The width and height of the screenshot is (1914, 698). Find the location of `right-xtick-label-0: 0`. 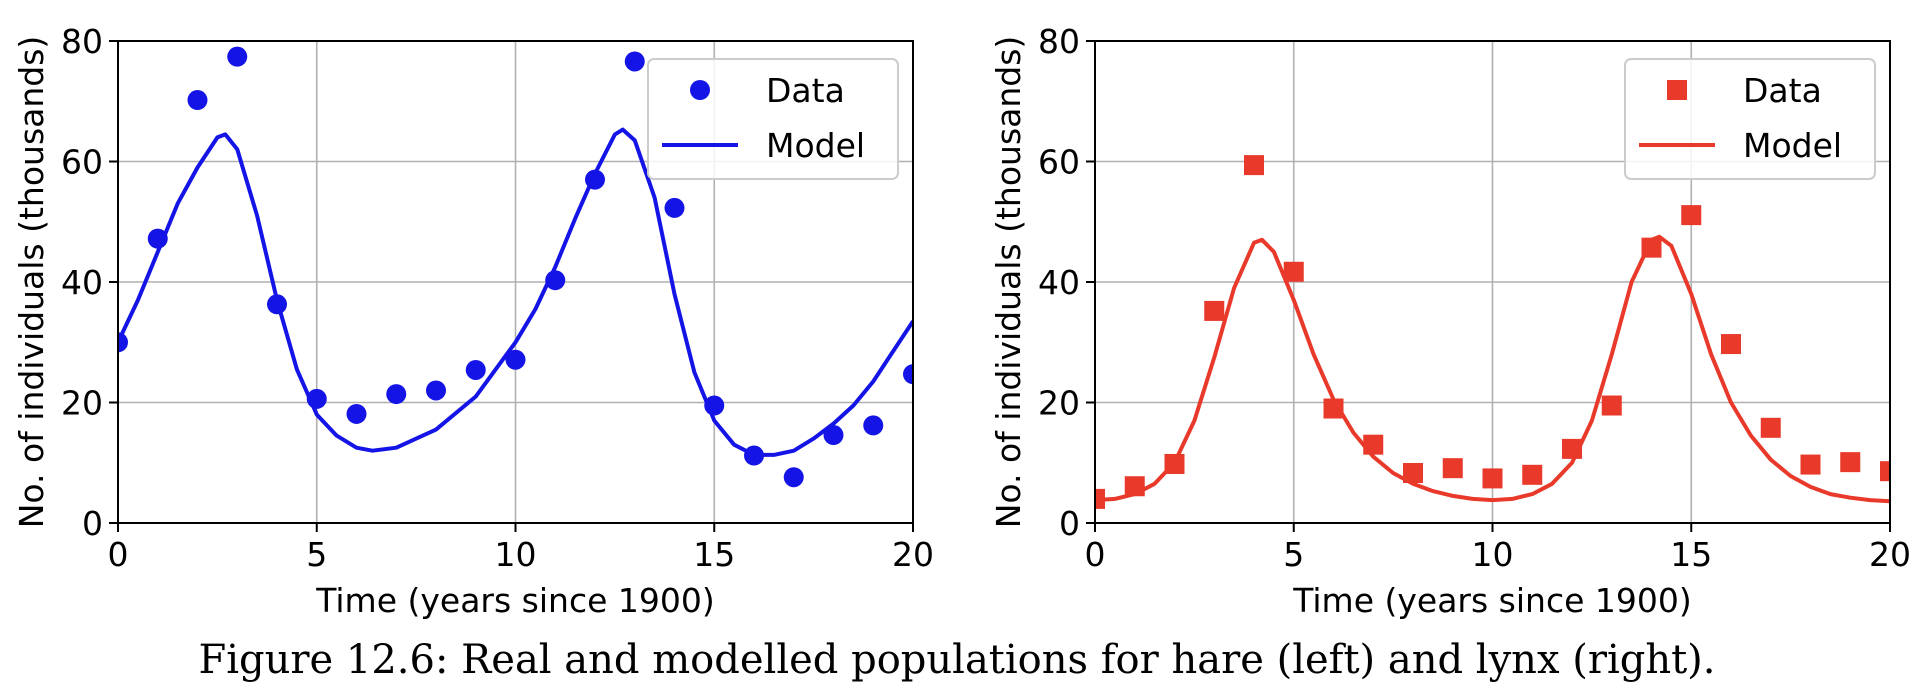

right-xtick-label-0: 0 is located at coordinates (1095, 554).